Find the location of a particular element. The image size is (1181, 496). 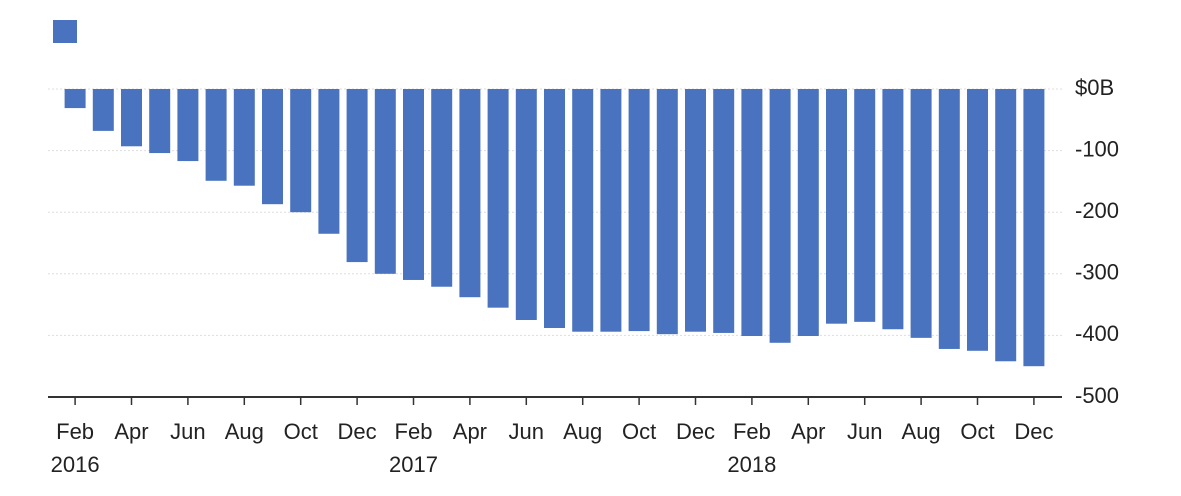

y-tick-label: $0B is located at coordinates (1094, 87).